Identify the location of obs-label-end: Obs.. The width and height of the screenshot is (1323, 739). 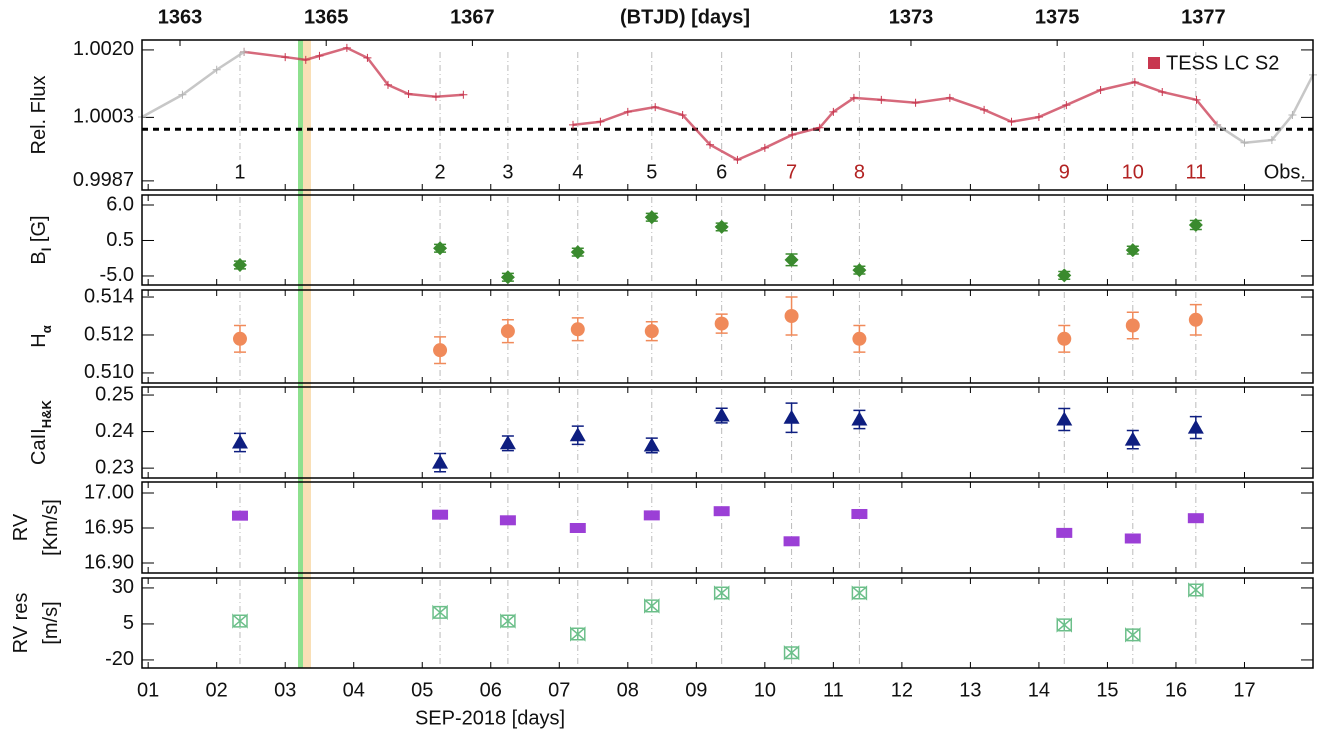
(1285, 172).